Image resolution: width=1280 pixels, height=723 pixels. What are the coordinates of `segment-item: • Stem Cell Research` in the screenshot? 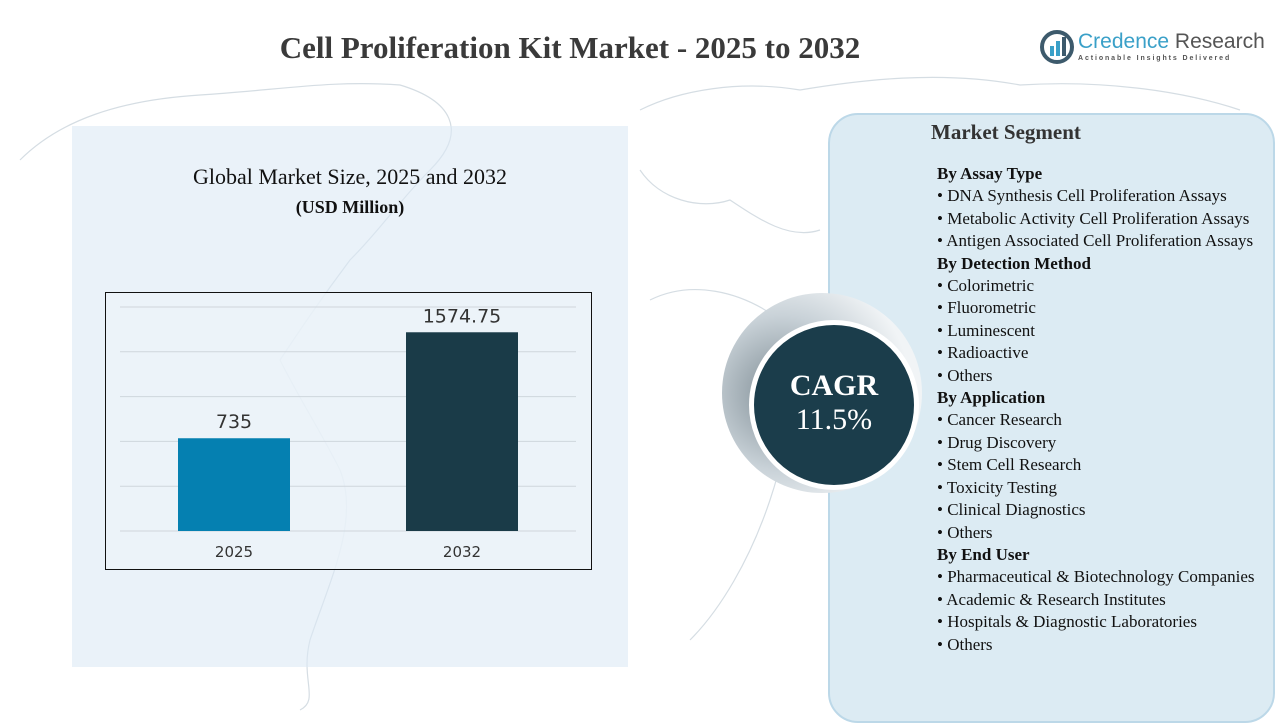 It's located at (1009, 465).